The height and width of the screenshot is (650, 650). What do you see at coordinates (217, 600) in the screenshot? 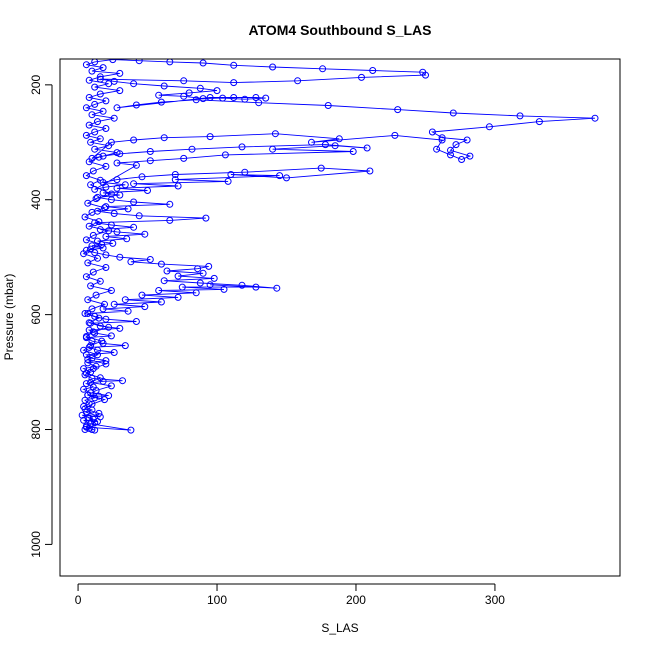
I see `x-tick-label: 100` at bounding box center [217, 600].